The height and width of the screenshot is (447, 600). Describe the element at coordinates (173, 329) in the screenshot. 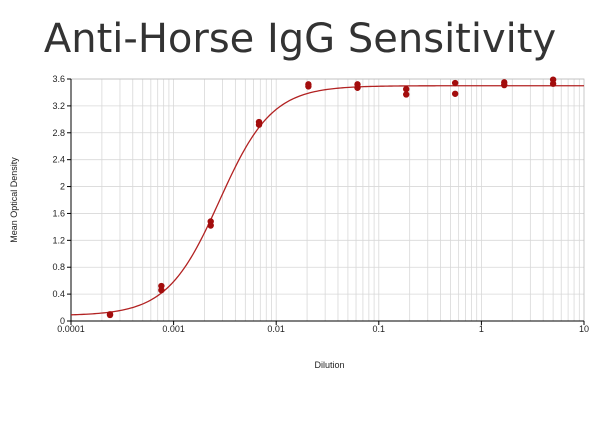

I see `x-tick-label: 0.001` at that location.